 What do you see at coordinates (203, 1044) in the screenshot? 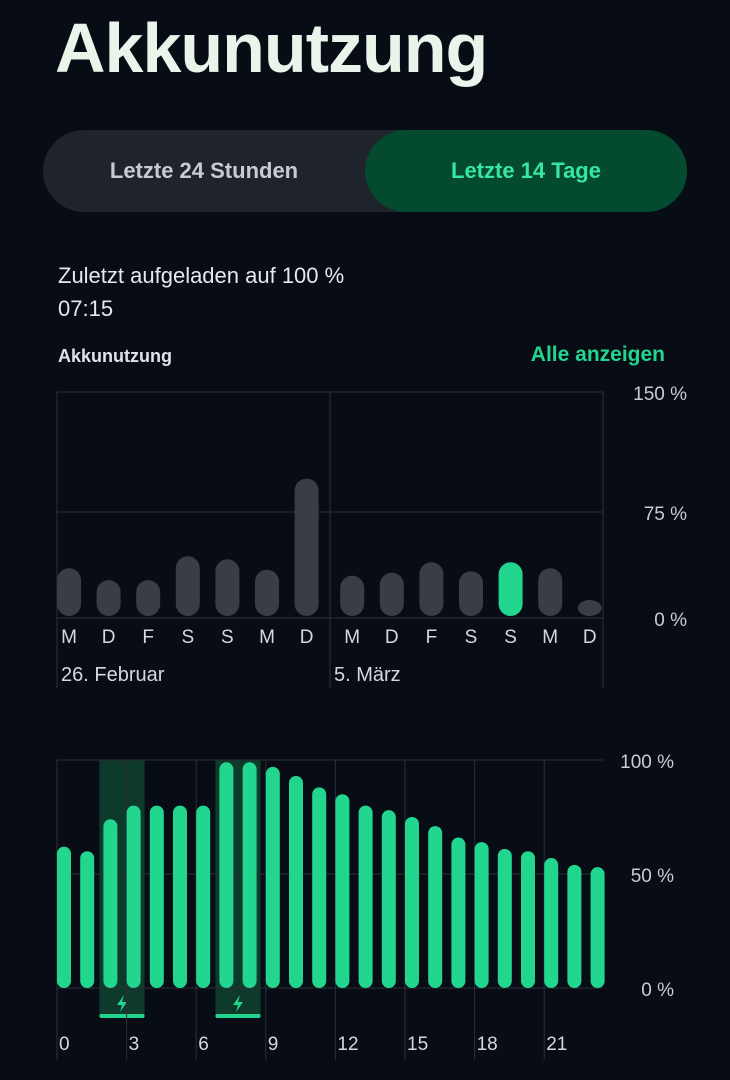
I see `hour-tick-label: 6` at bounding box center [203, 1044].